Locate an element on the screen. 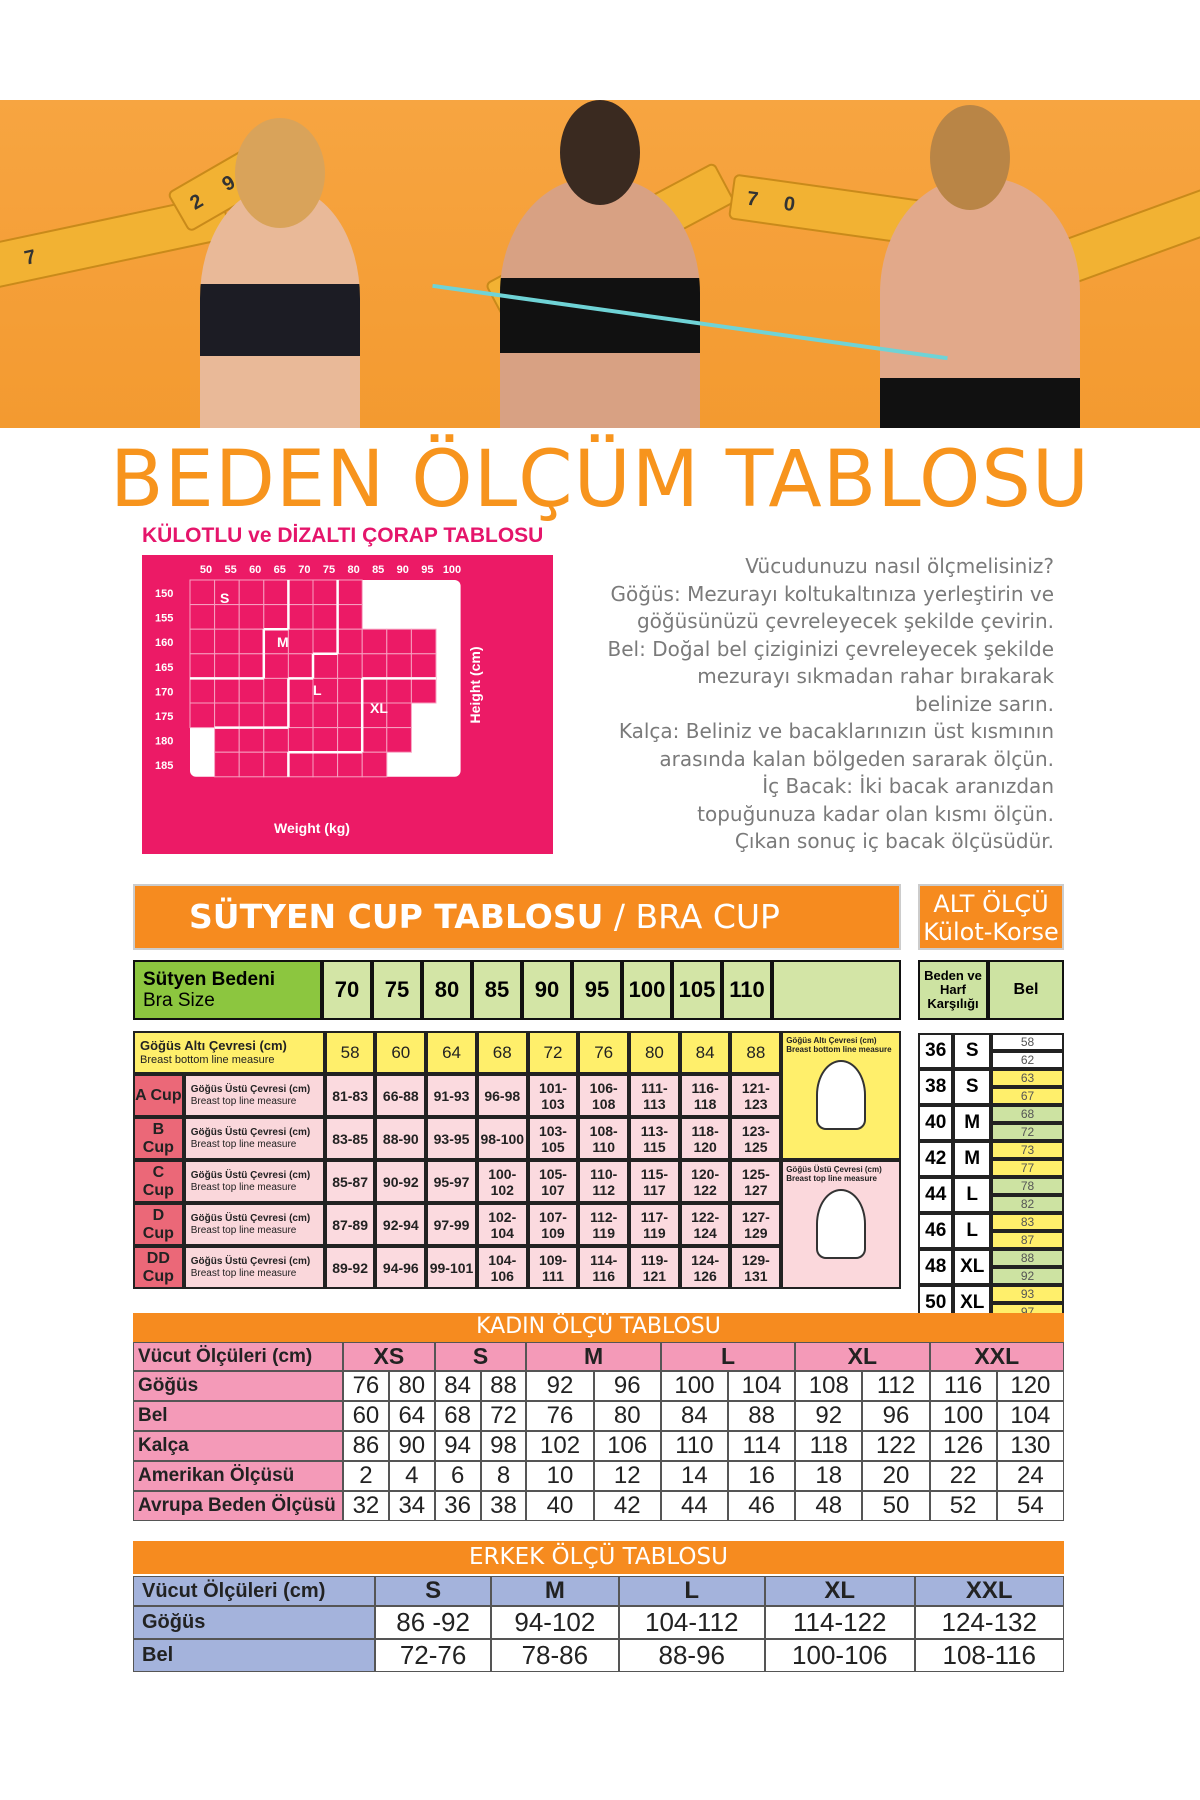  bra-size-label: Sütyen Bedeni Bra Size is located at coordinates (227, 990).